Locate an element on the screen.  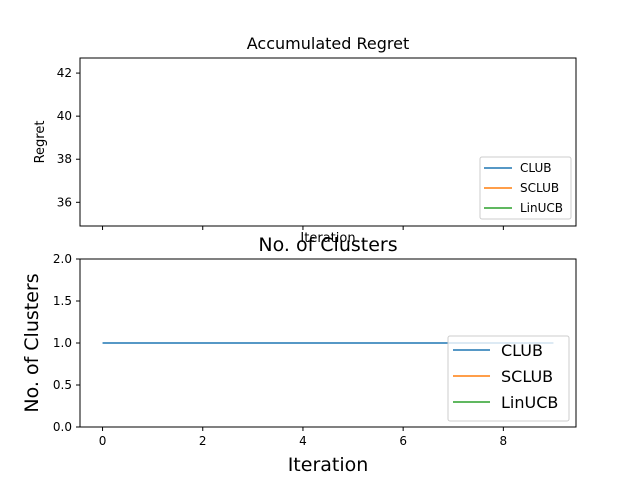
clusters-legend: CLUB SCLUB LinUCB is located at coordinates (508, 378).